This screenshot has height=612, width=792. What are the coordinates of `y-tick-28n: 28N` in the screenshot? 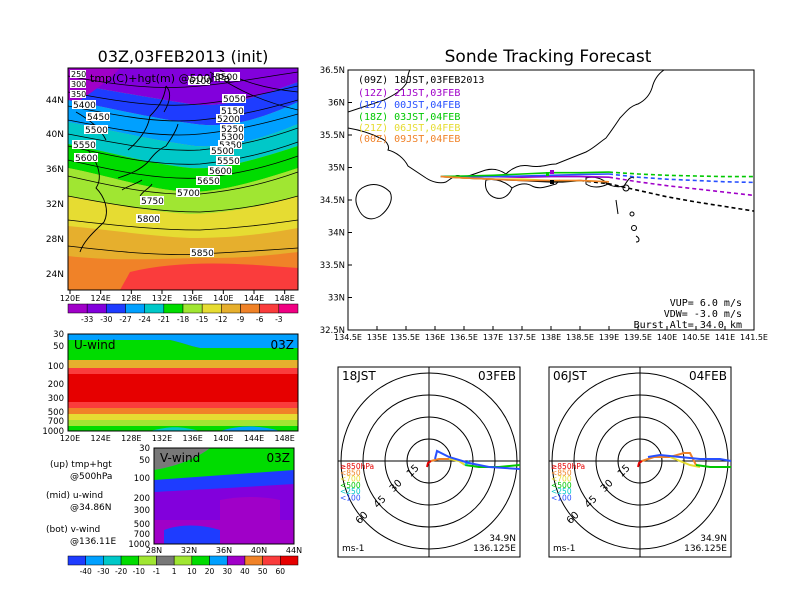 It's located at (55, 240).